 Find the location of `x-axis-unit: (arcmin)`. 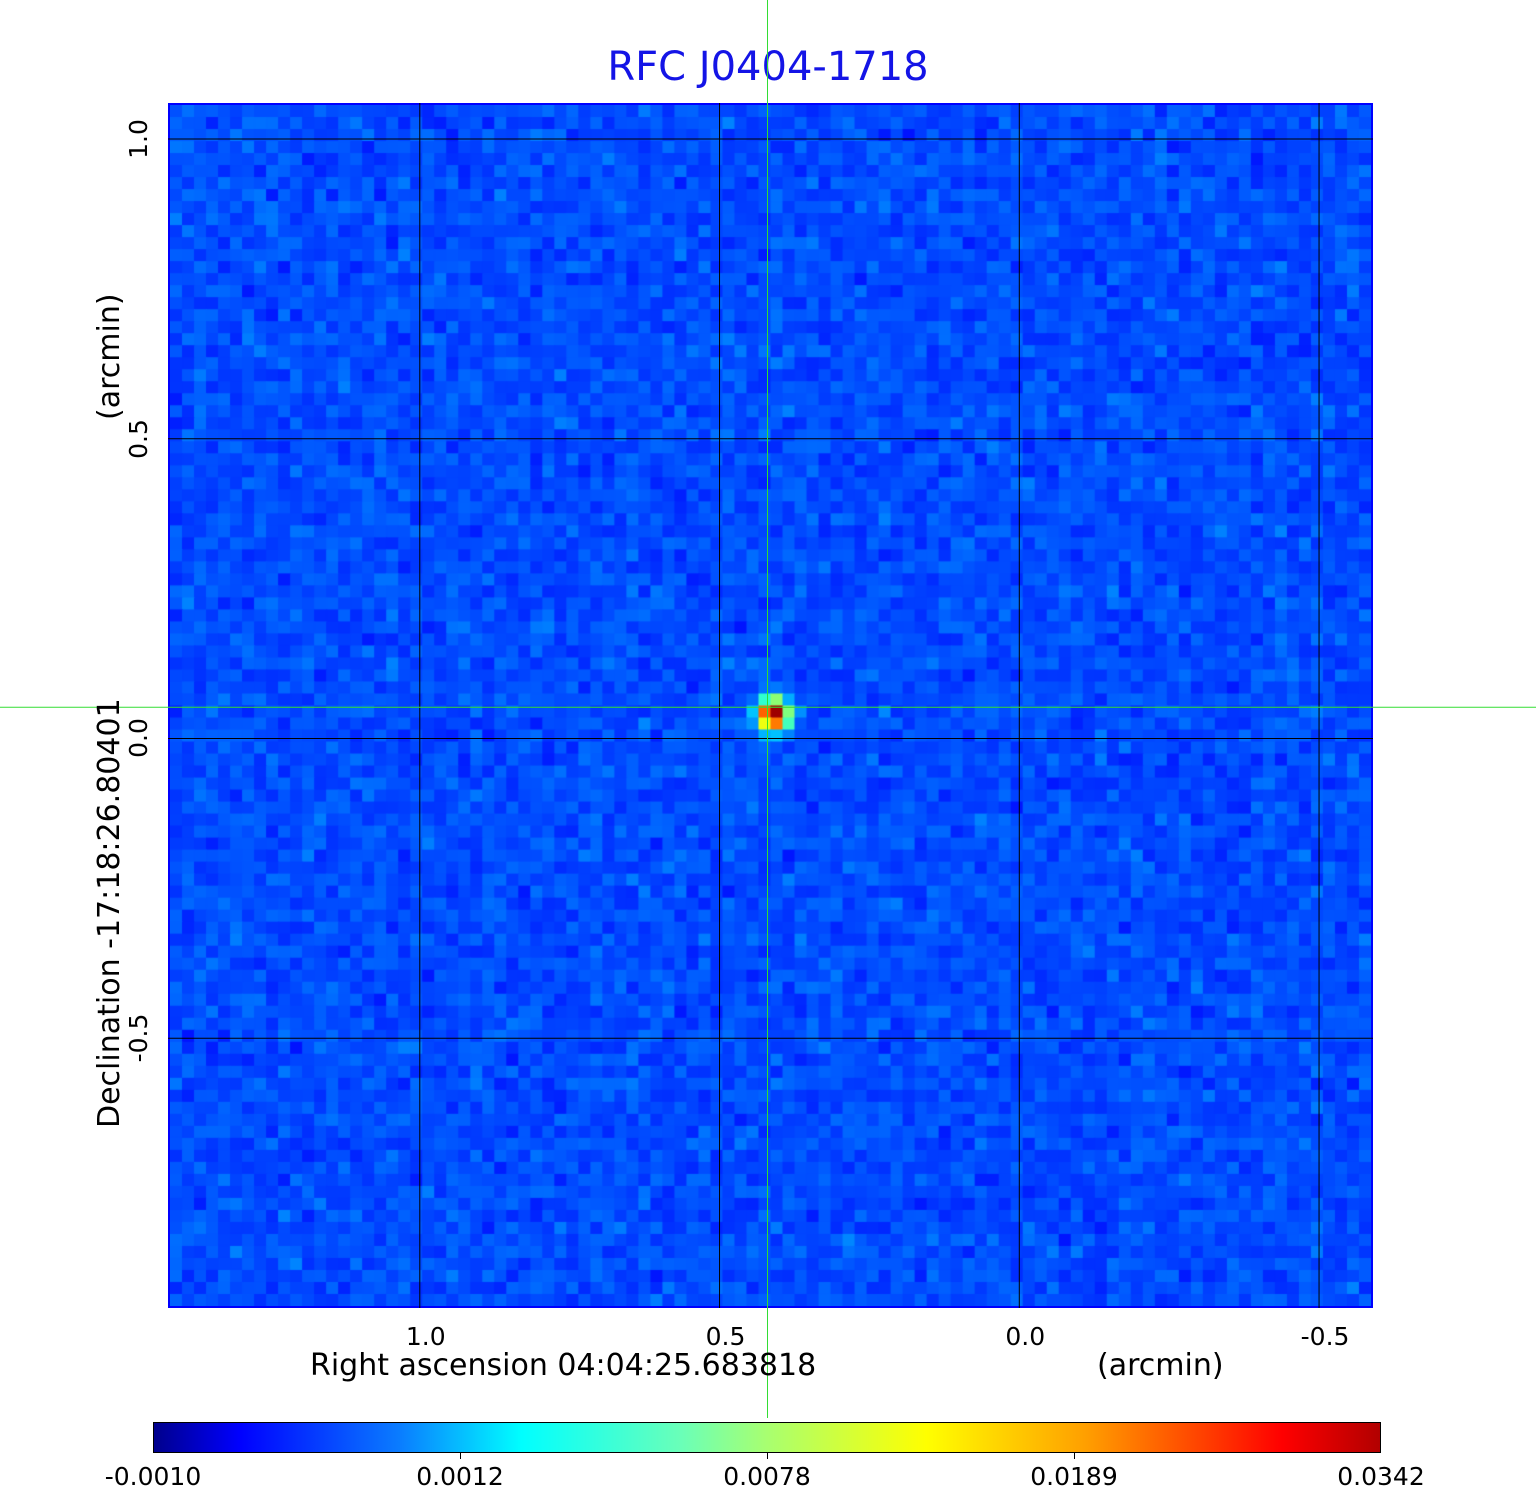

x-axis-unit: (arcmin) is located at coordinates (1160, 1365).